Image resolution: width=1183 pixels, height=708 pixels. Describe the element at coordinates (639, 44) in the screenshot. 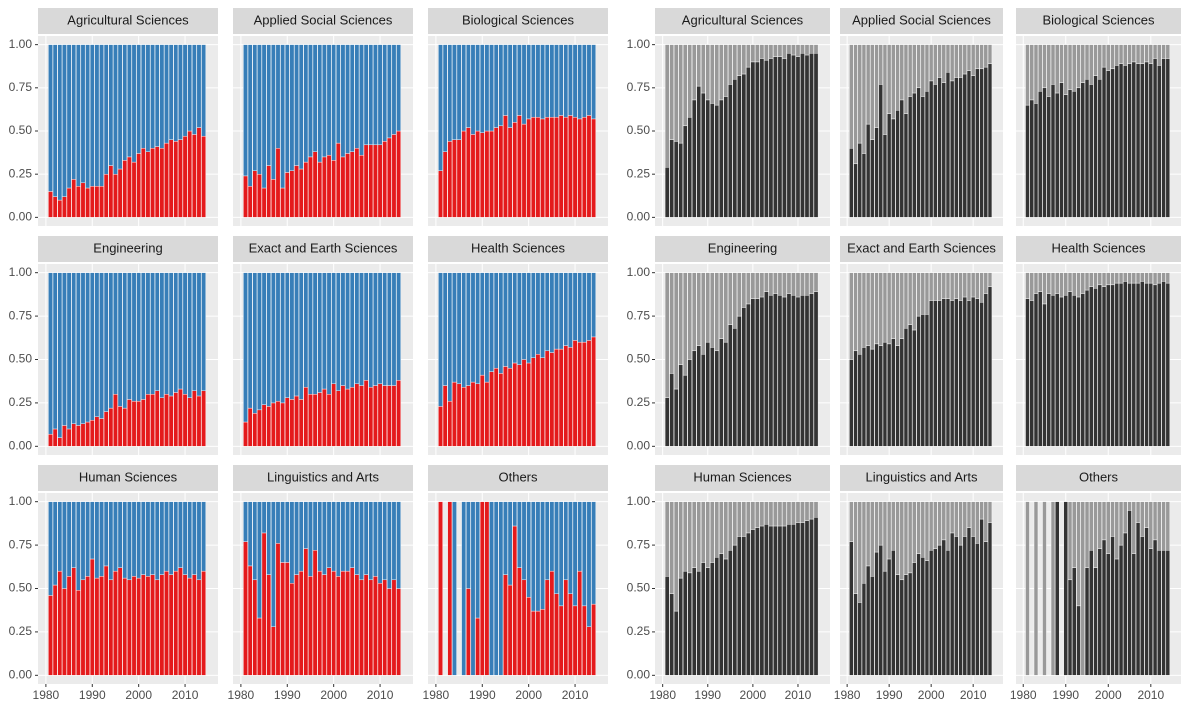

I see `y-tick-label: 1.00` at that location.